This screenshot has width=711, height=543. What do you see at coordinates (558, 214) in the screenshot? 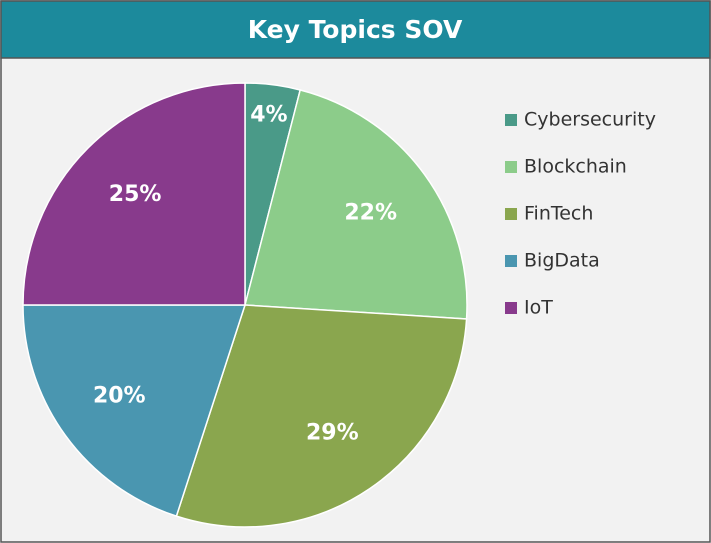
I see `legend-label: FinTech` at bounding box center [558, 214].